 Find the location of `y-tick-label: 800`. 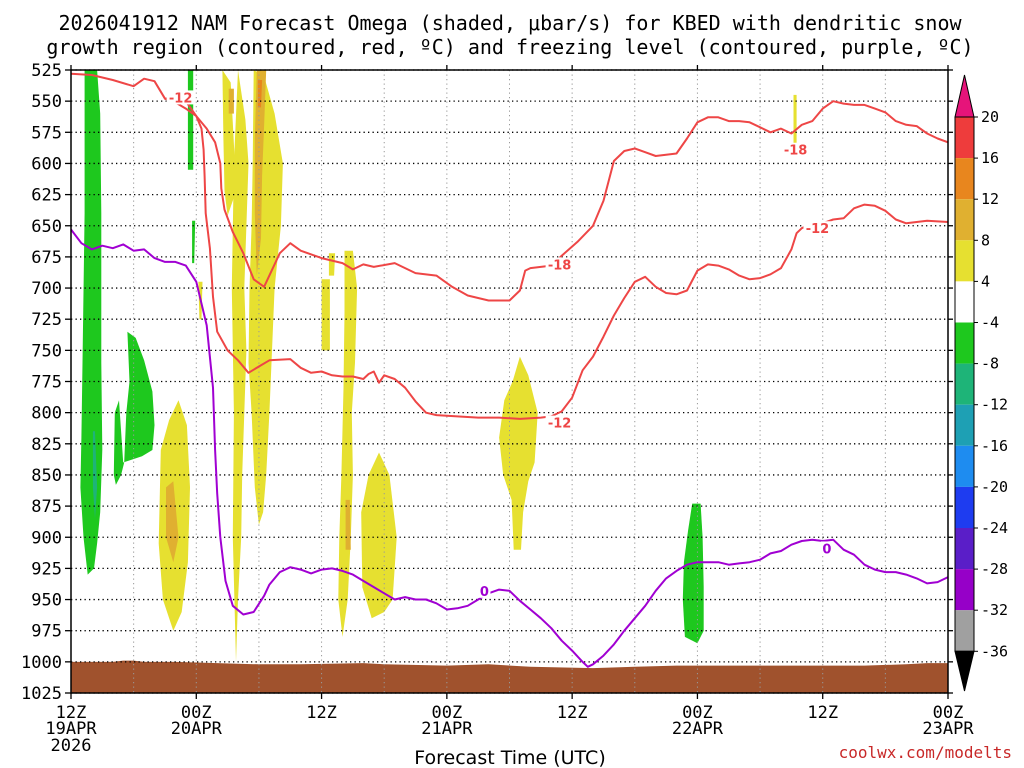

y-tick-label: 800 is located at coordinates (46, 414).